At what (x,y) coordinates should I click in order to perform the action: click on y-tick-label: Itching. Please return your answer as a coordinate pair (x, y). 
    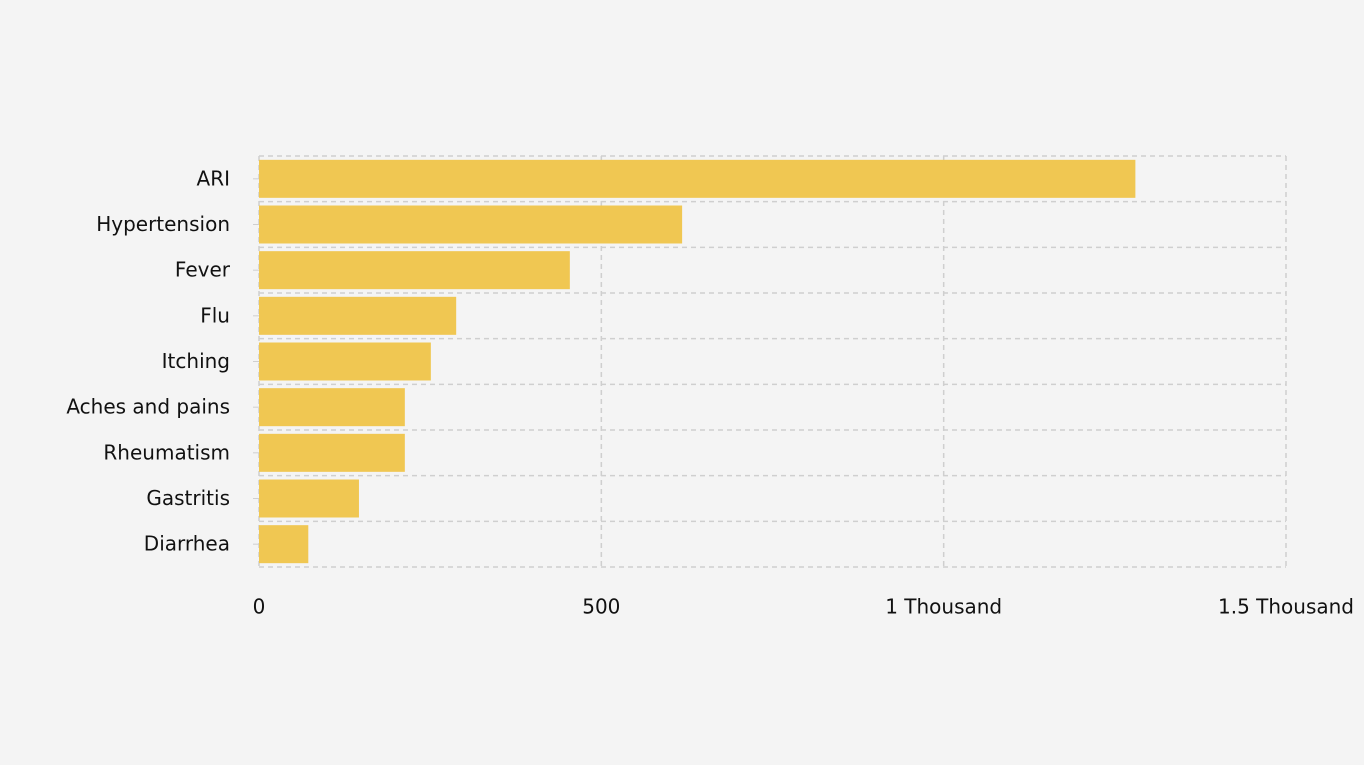
    Looking at the image, I should click on (196, 361).